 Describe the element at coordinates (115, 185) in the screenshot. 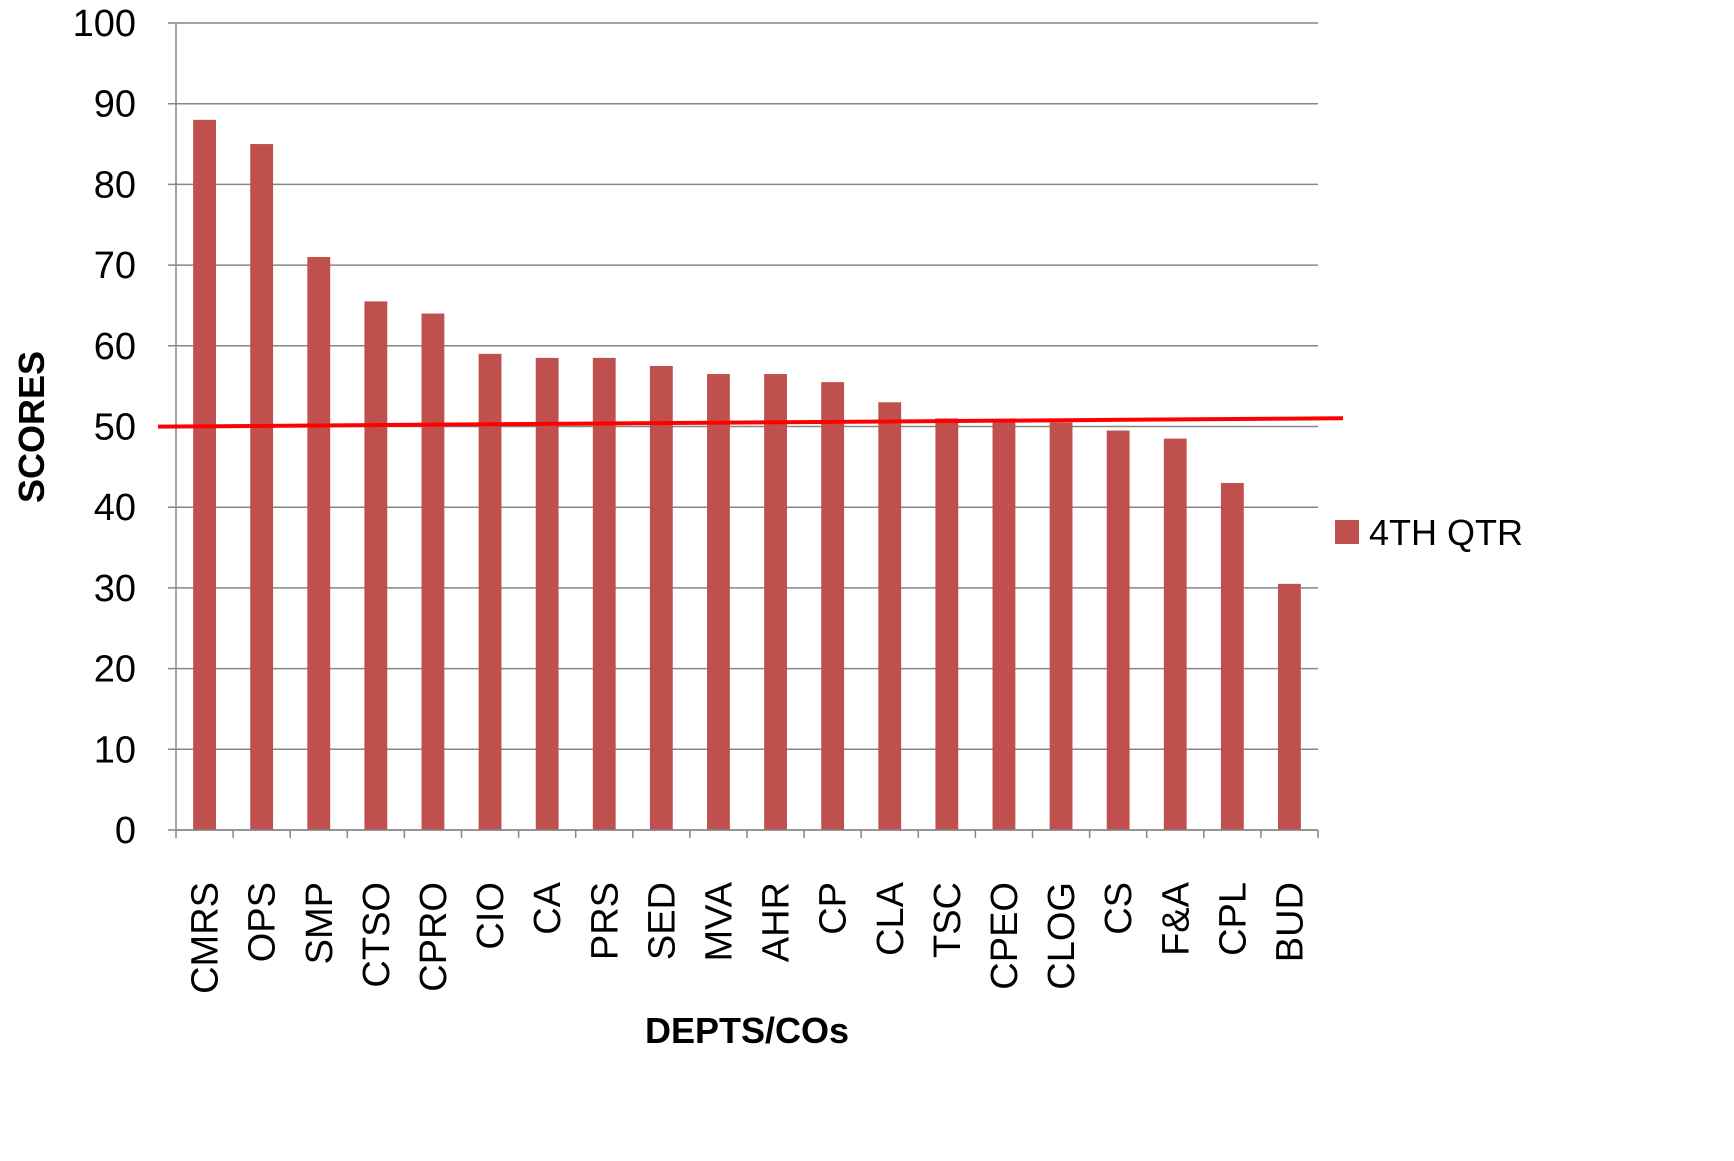

I see `y-tick-label: 80` at that location.